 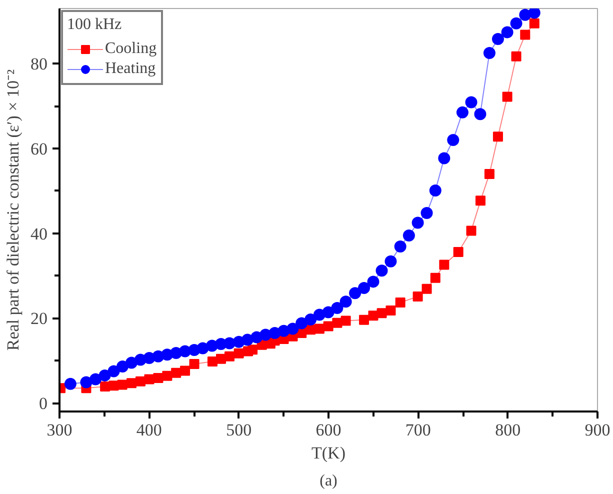 What do you see at coordinates (418, 430) in the screenshot?
I see `x-tick-label: 700` at bounding box center [418, 430].